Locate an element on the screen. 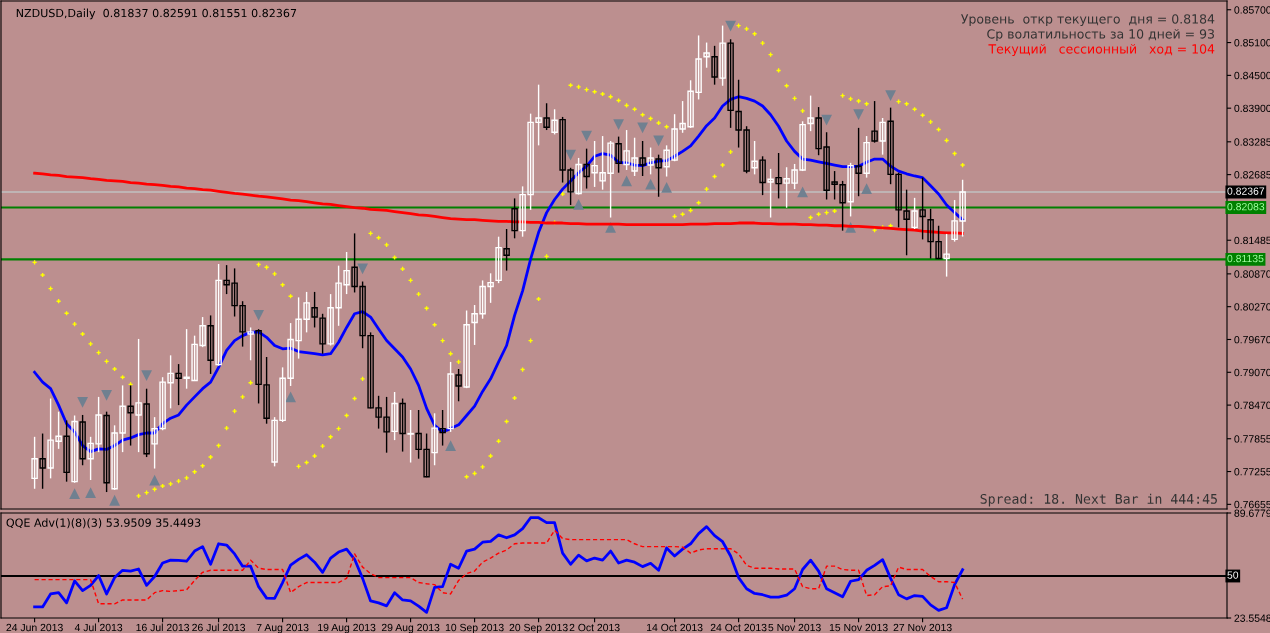 The width and height of the screenshot is (1270, 633). ref-line-label: 0.82367 is located at coordinates (1246, 191).